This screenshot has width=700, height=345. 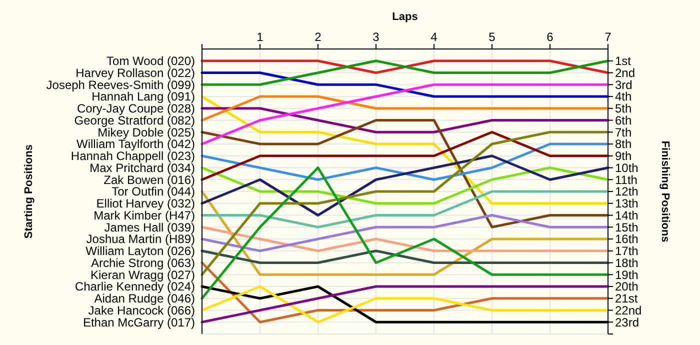 I want to click on y-tick-label: 5th, so click(x=623, y=109).